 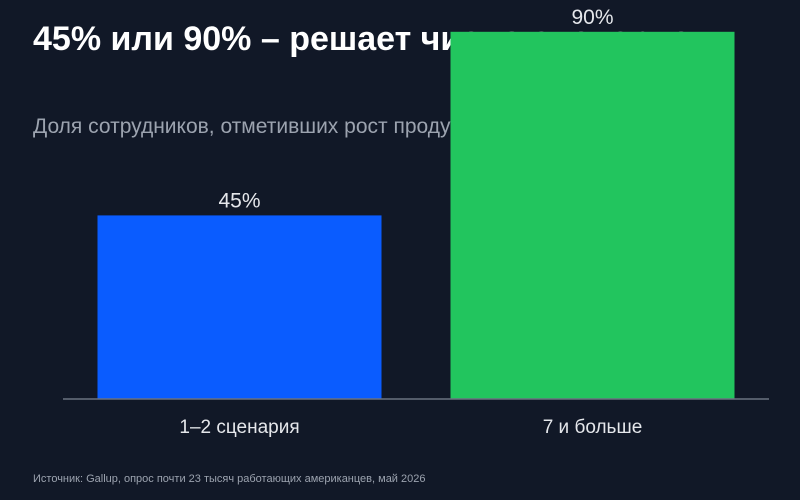 What do you see at coordinates (239, 200) in the screenshot?
I see `bar-value-label: 45%` at bounding box center [239, 200].